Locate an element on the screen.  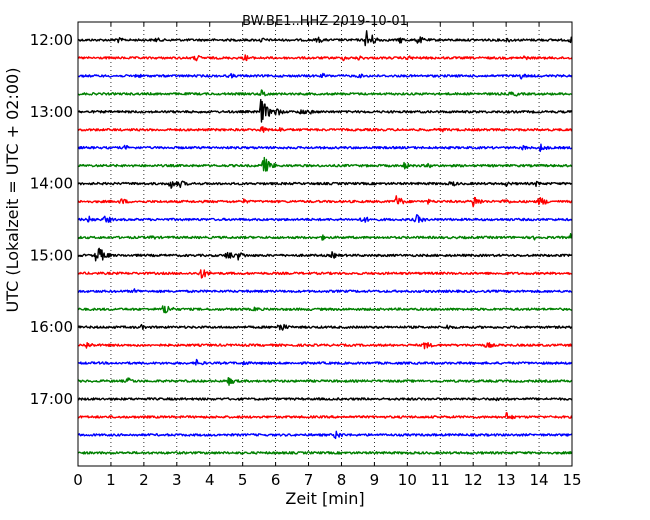
y-tick-label: 12:00 is located at coordinates (51, 40).